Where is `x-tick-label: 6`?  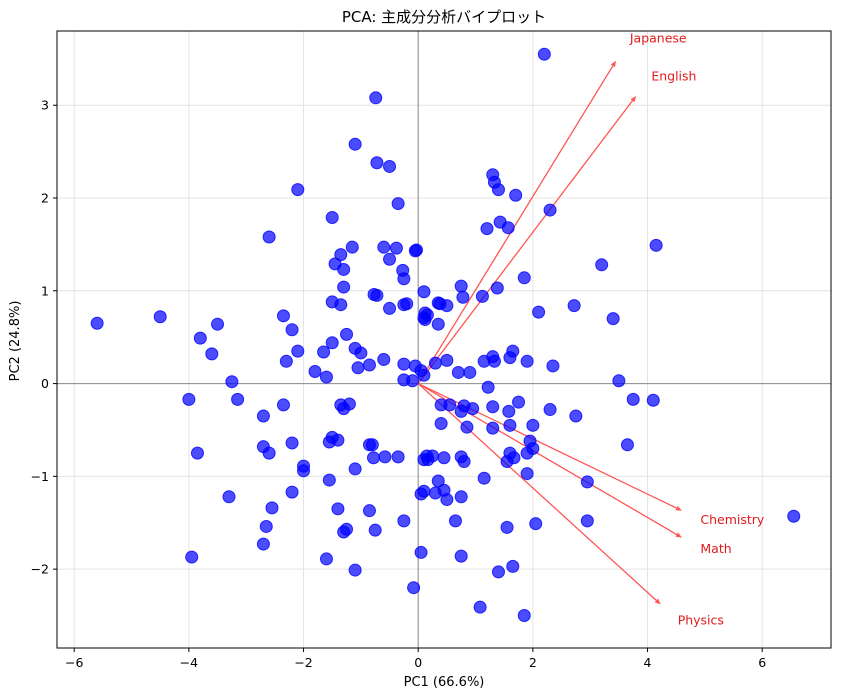
x-tick-label: 6 is located at coordinates (762, 662).